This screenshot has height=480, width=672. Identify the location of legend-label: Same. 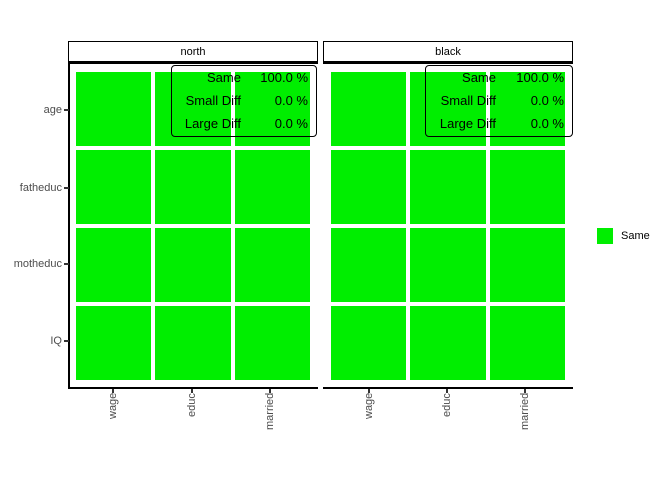
(635, 236).